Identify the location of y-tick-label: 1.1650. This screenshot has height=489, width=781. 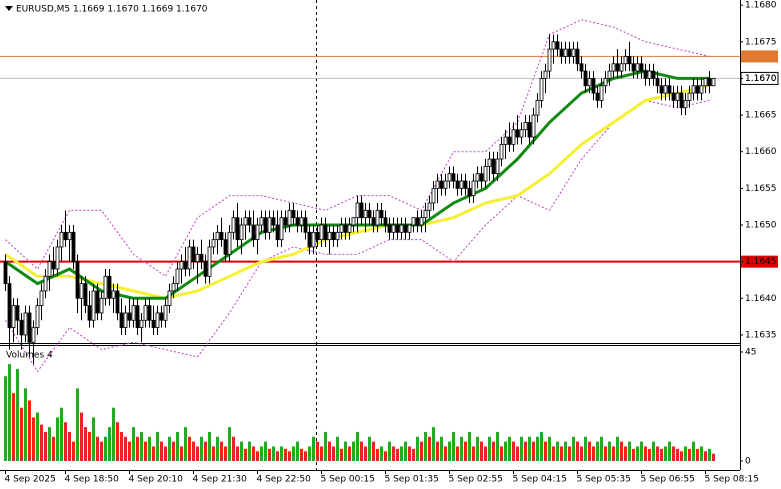
(761, 226).